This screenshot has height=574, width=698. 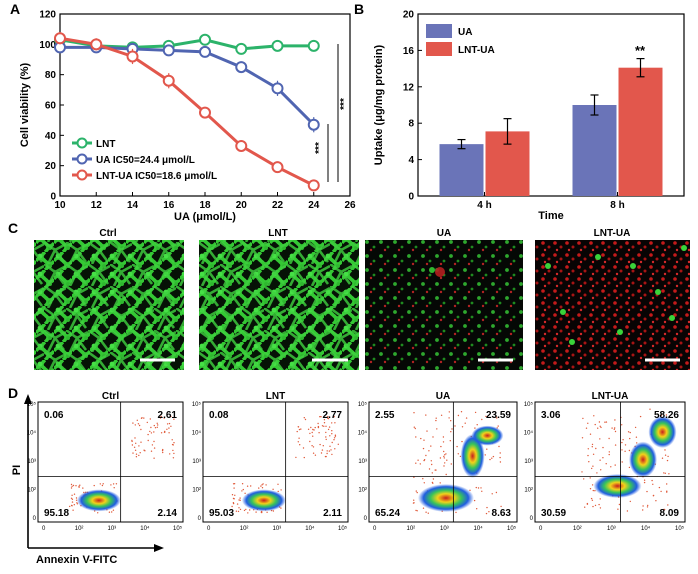 What do you see at coordinates (375, 529) in the screenshot?
I see `flow-xtick-label: 0` at bounding box center [375, 529].